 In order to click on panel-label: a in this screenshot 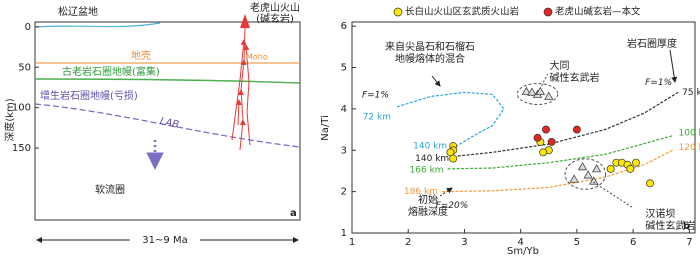, I will do `click(293, 213)`.